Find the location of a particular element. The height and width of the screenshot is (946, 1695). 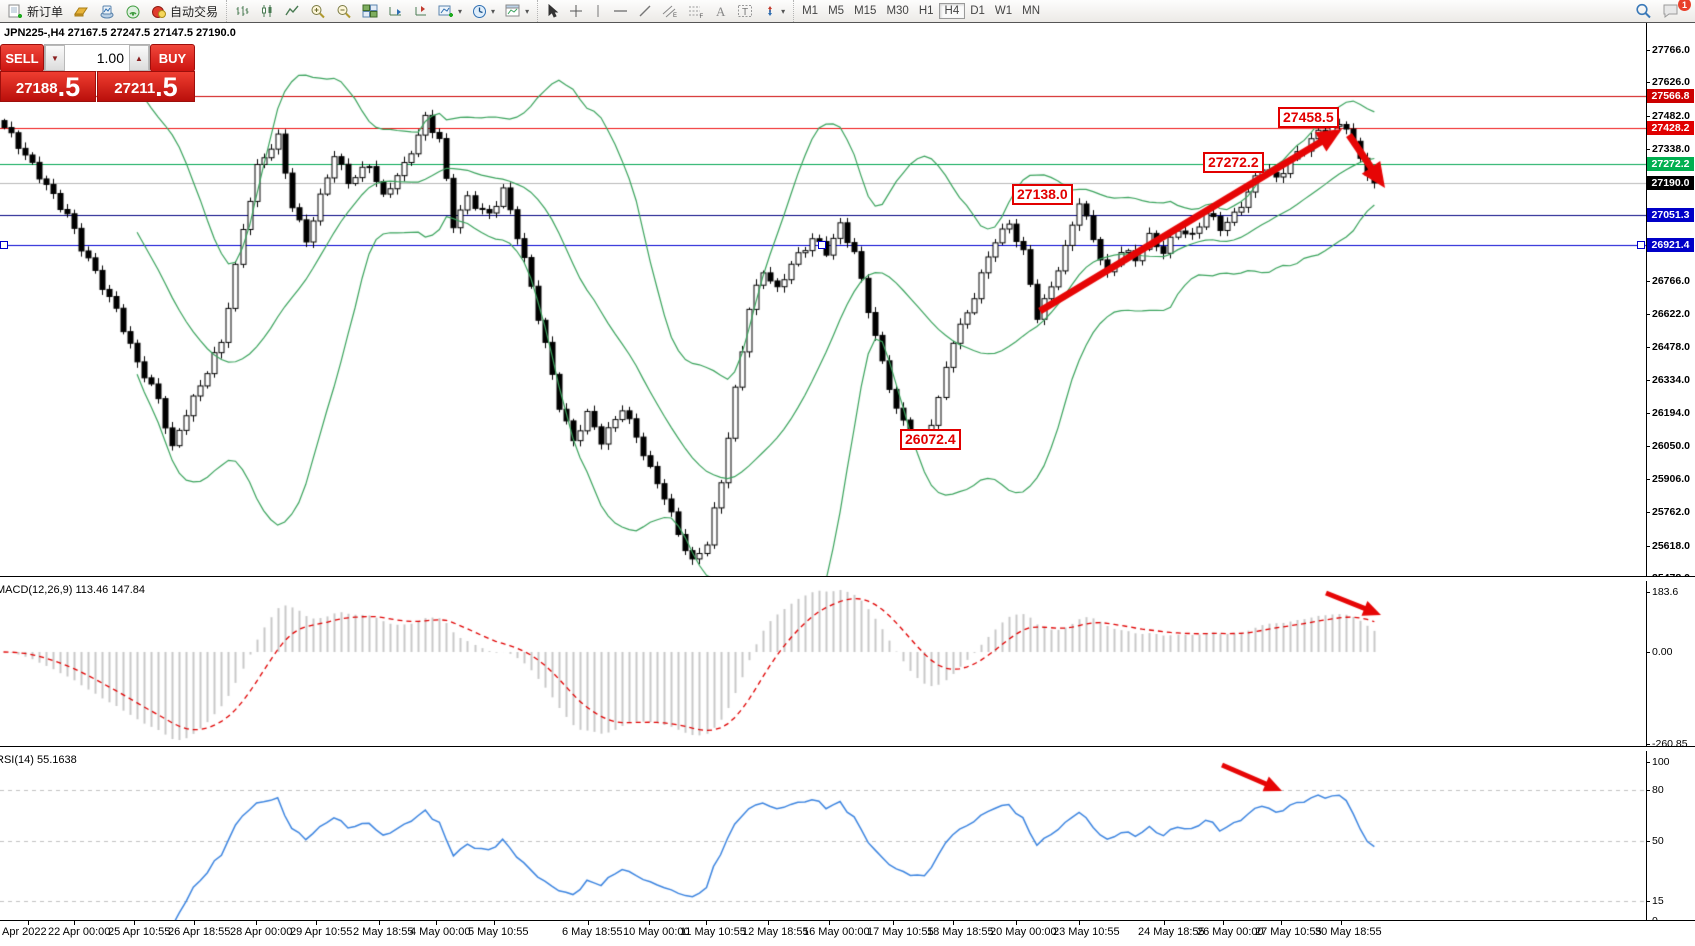

equidistant-channel-icon: E is located at coordinates (669, 11).